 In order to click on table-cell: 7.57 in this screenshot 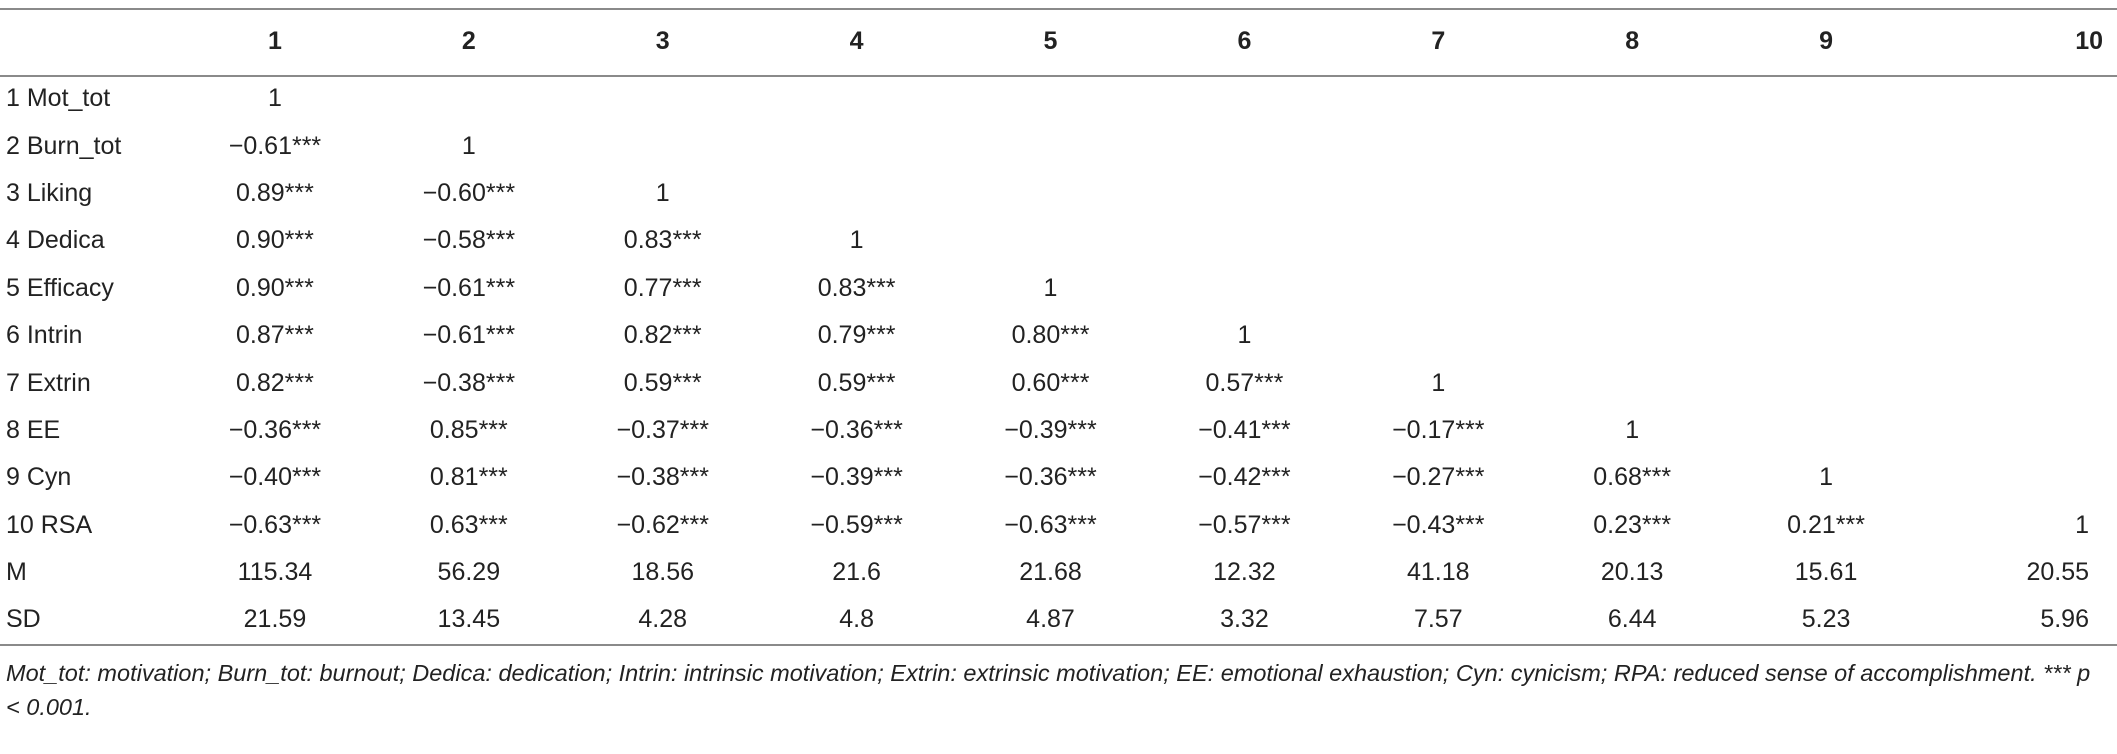, I will do `click(1438, 619)`.